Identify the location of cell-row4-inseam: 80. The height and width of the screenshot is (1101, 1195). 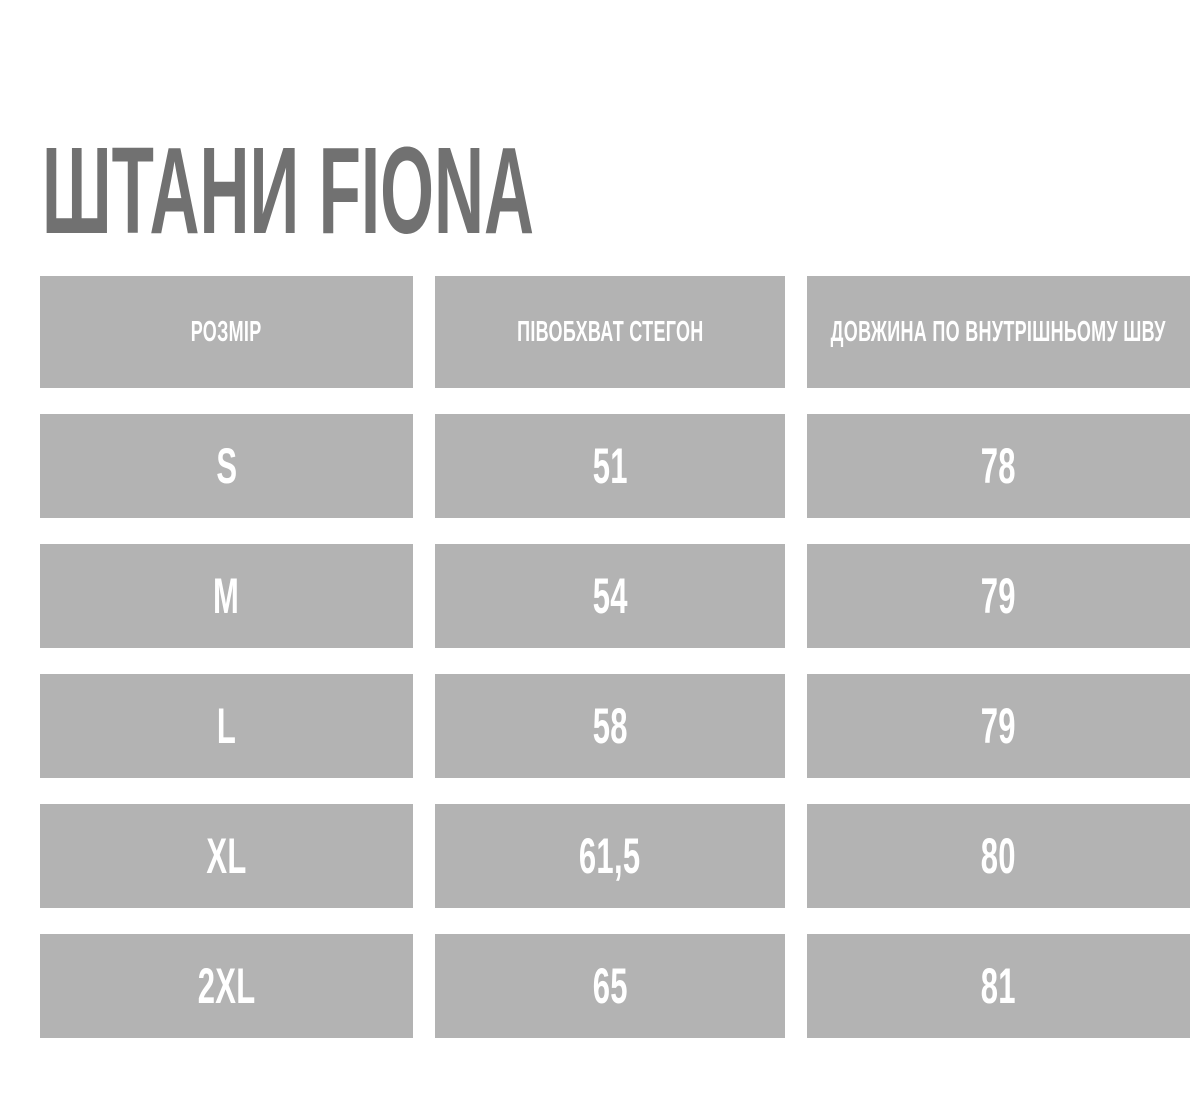
(998, 856).